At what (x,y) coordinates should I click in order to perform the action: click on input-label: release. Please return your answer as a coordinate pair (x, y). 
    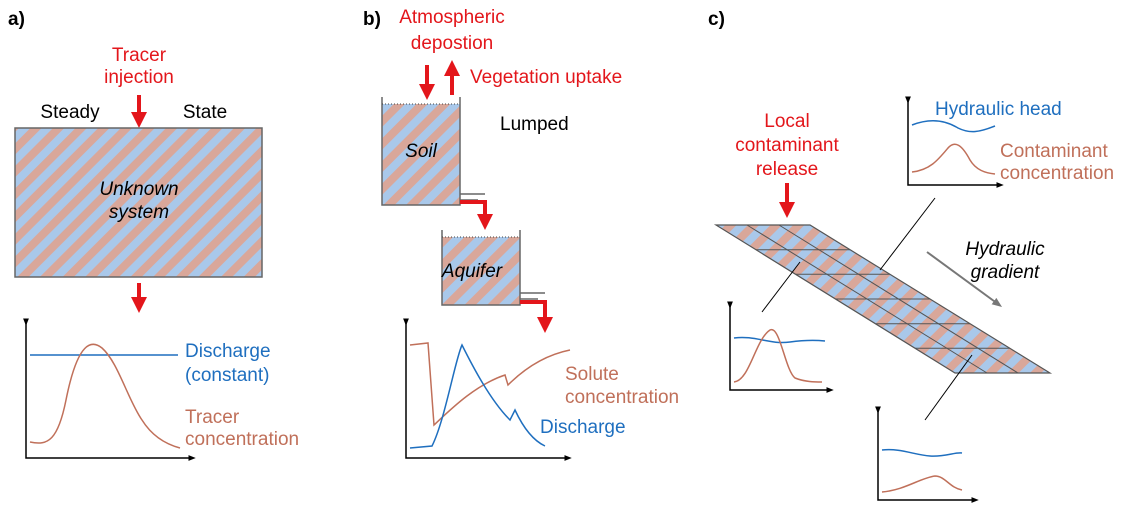
    Looking at the image, I should click on (787, 169).